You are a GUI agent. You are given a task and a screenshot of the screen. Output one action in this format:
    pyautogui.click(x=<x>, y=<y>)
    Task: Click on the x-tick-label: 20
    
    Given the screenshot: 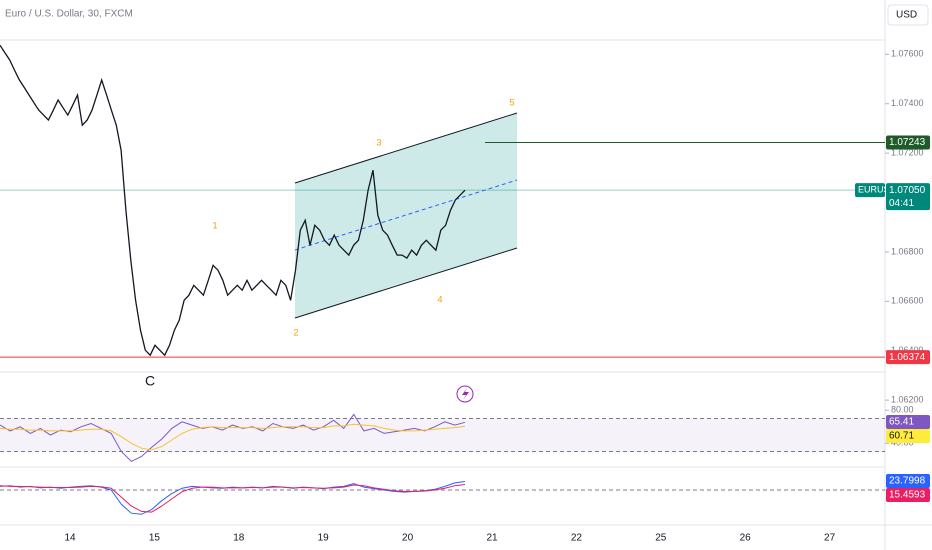 What is the action you would take?
    pyautogui.click(x=408, y=538)
    